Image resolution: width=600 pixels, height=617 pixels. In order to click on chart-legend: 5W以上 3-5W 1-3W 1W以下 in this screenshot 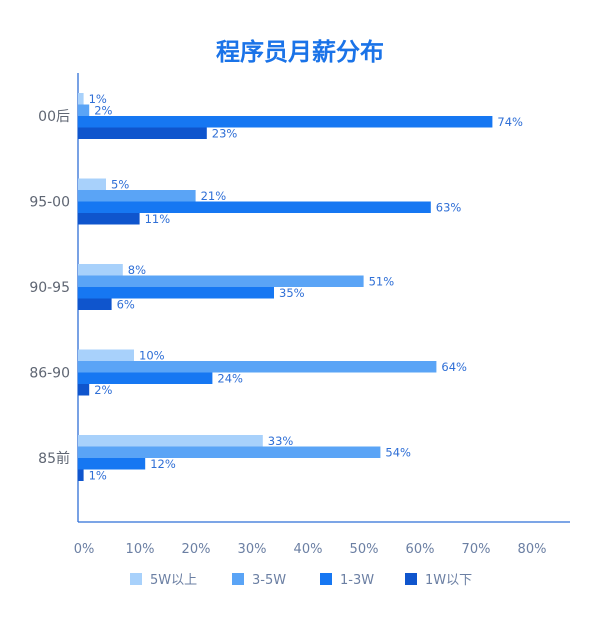, I will do `click(301, 580)`.